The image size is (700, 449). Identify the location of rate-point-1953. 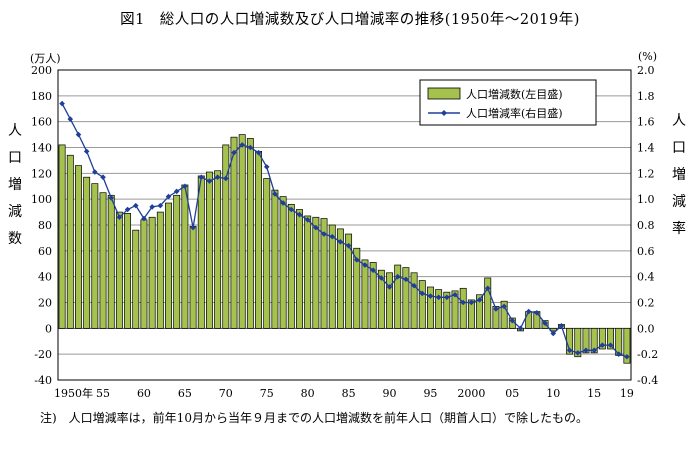
(86, 151).